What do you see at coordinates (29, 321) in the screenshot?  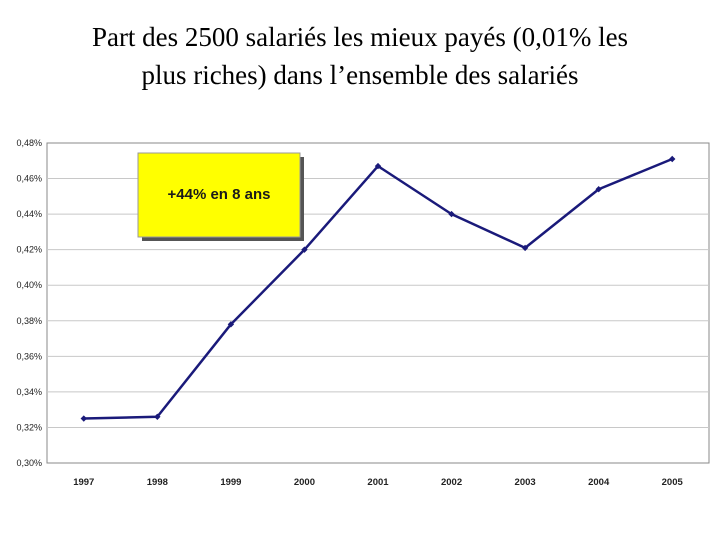 I see `y-tick-label: 0,38%` at bounding box center [29, 321].